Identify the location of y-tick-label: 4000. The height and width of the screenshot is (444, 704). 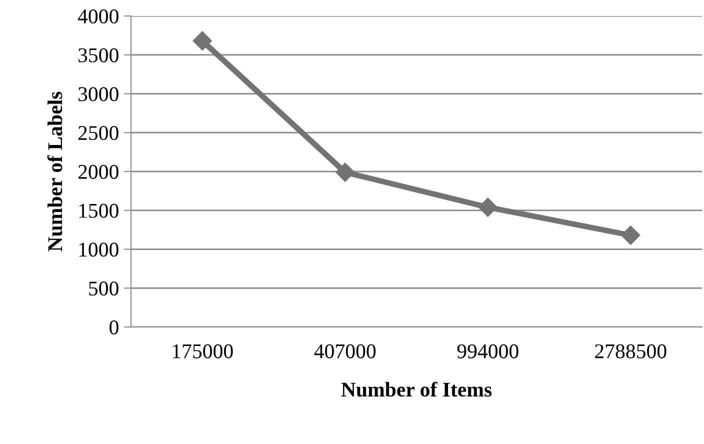
(98, 16).